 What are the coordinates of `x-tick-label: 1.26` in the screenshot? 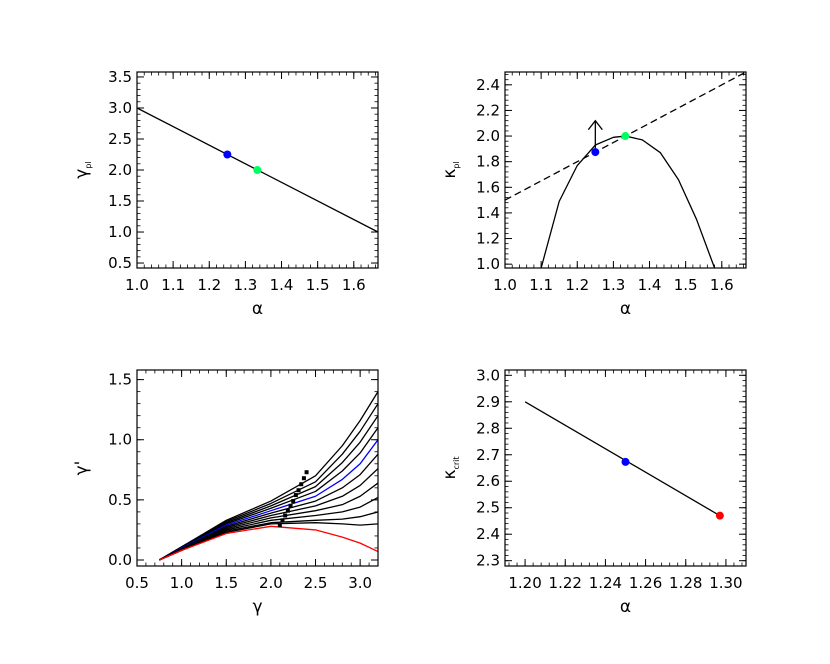 It's located at (645, 583).